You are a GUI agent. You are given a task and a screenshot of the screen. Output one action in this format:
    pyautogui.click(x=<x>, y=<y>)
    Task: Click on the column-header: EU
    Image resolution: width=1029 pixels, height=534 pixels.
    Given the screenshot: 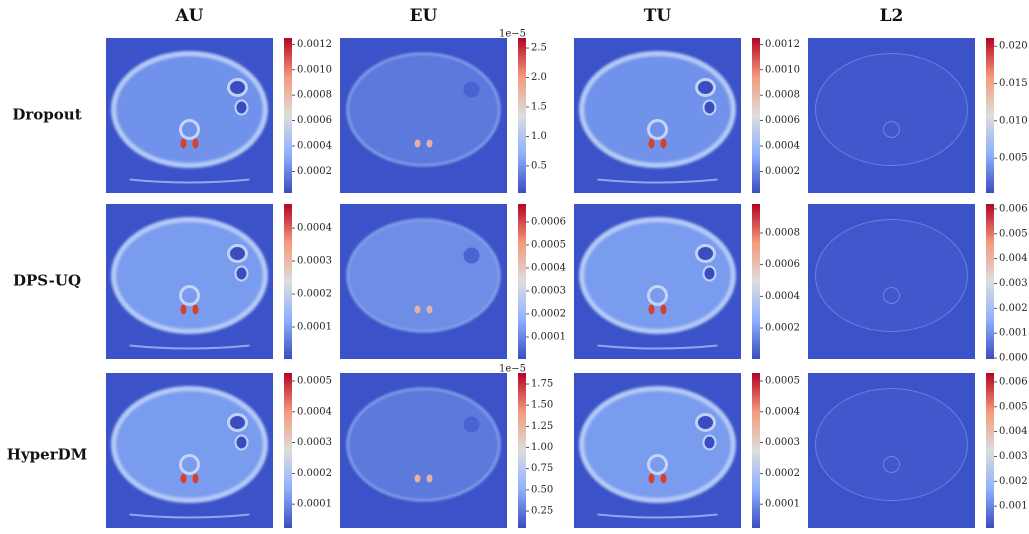 What is the action you would take?
    pyautogui.click(x=424, y=16)
    